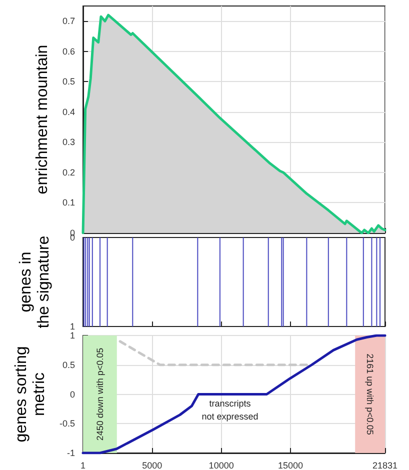  I want to click on y-tick-label: 0.3, so click(68, 142).